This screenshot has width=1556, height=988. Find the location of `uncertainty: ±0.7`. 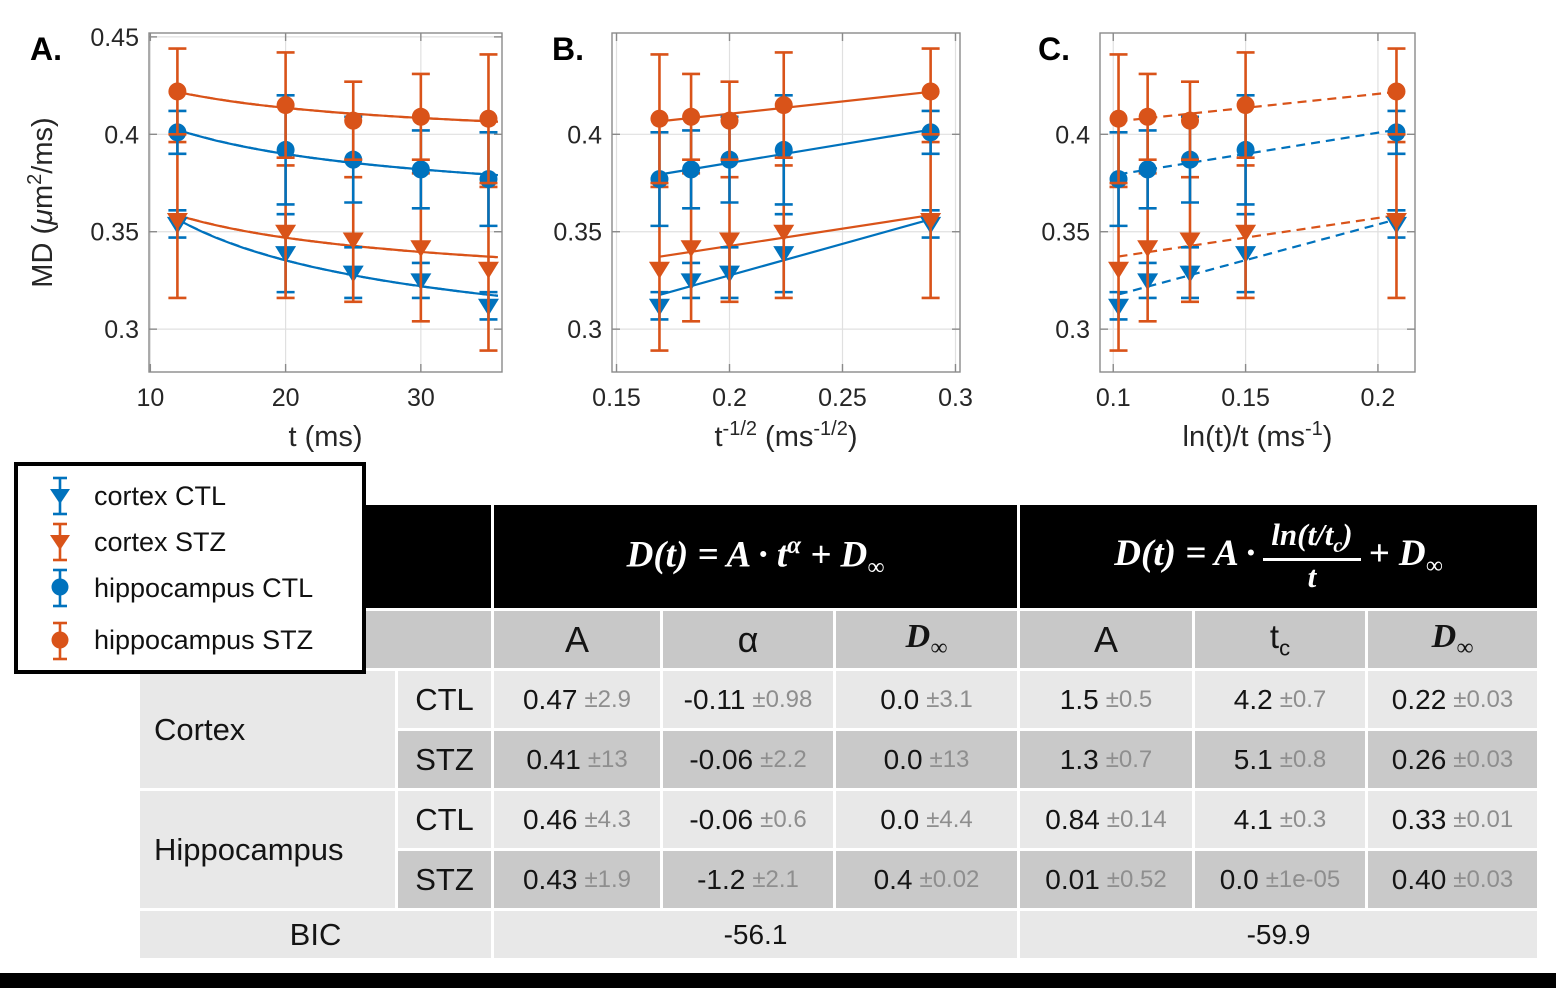

uncertainty: ±0.7 is located at coordinates (1129, 759).